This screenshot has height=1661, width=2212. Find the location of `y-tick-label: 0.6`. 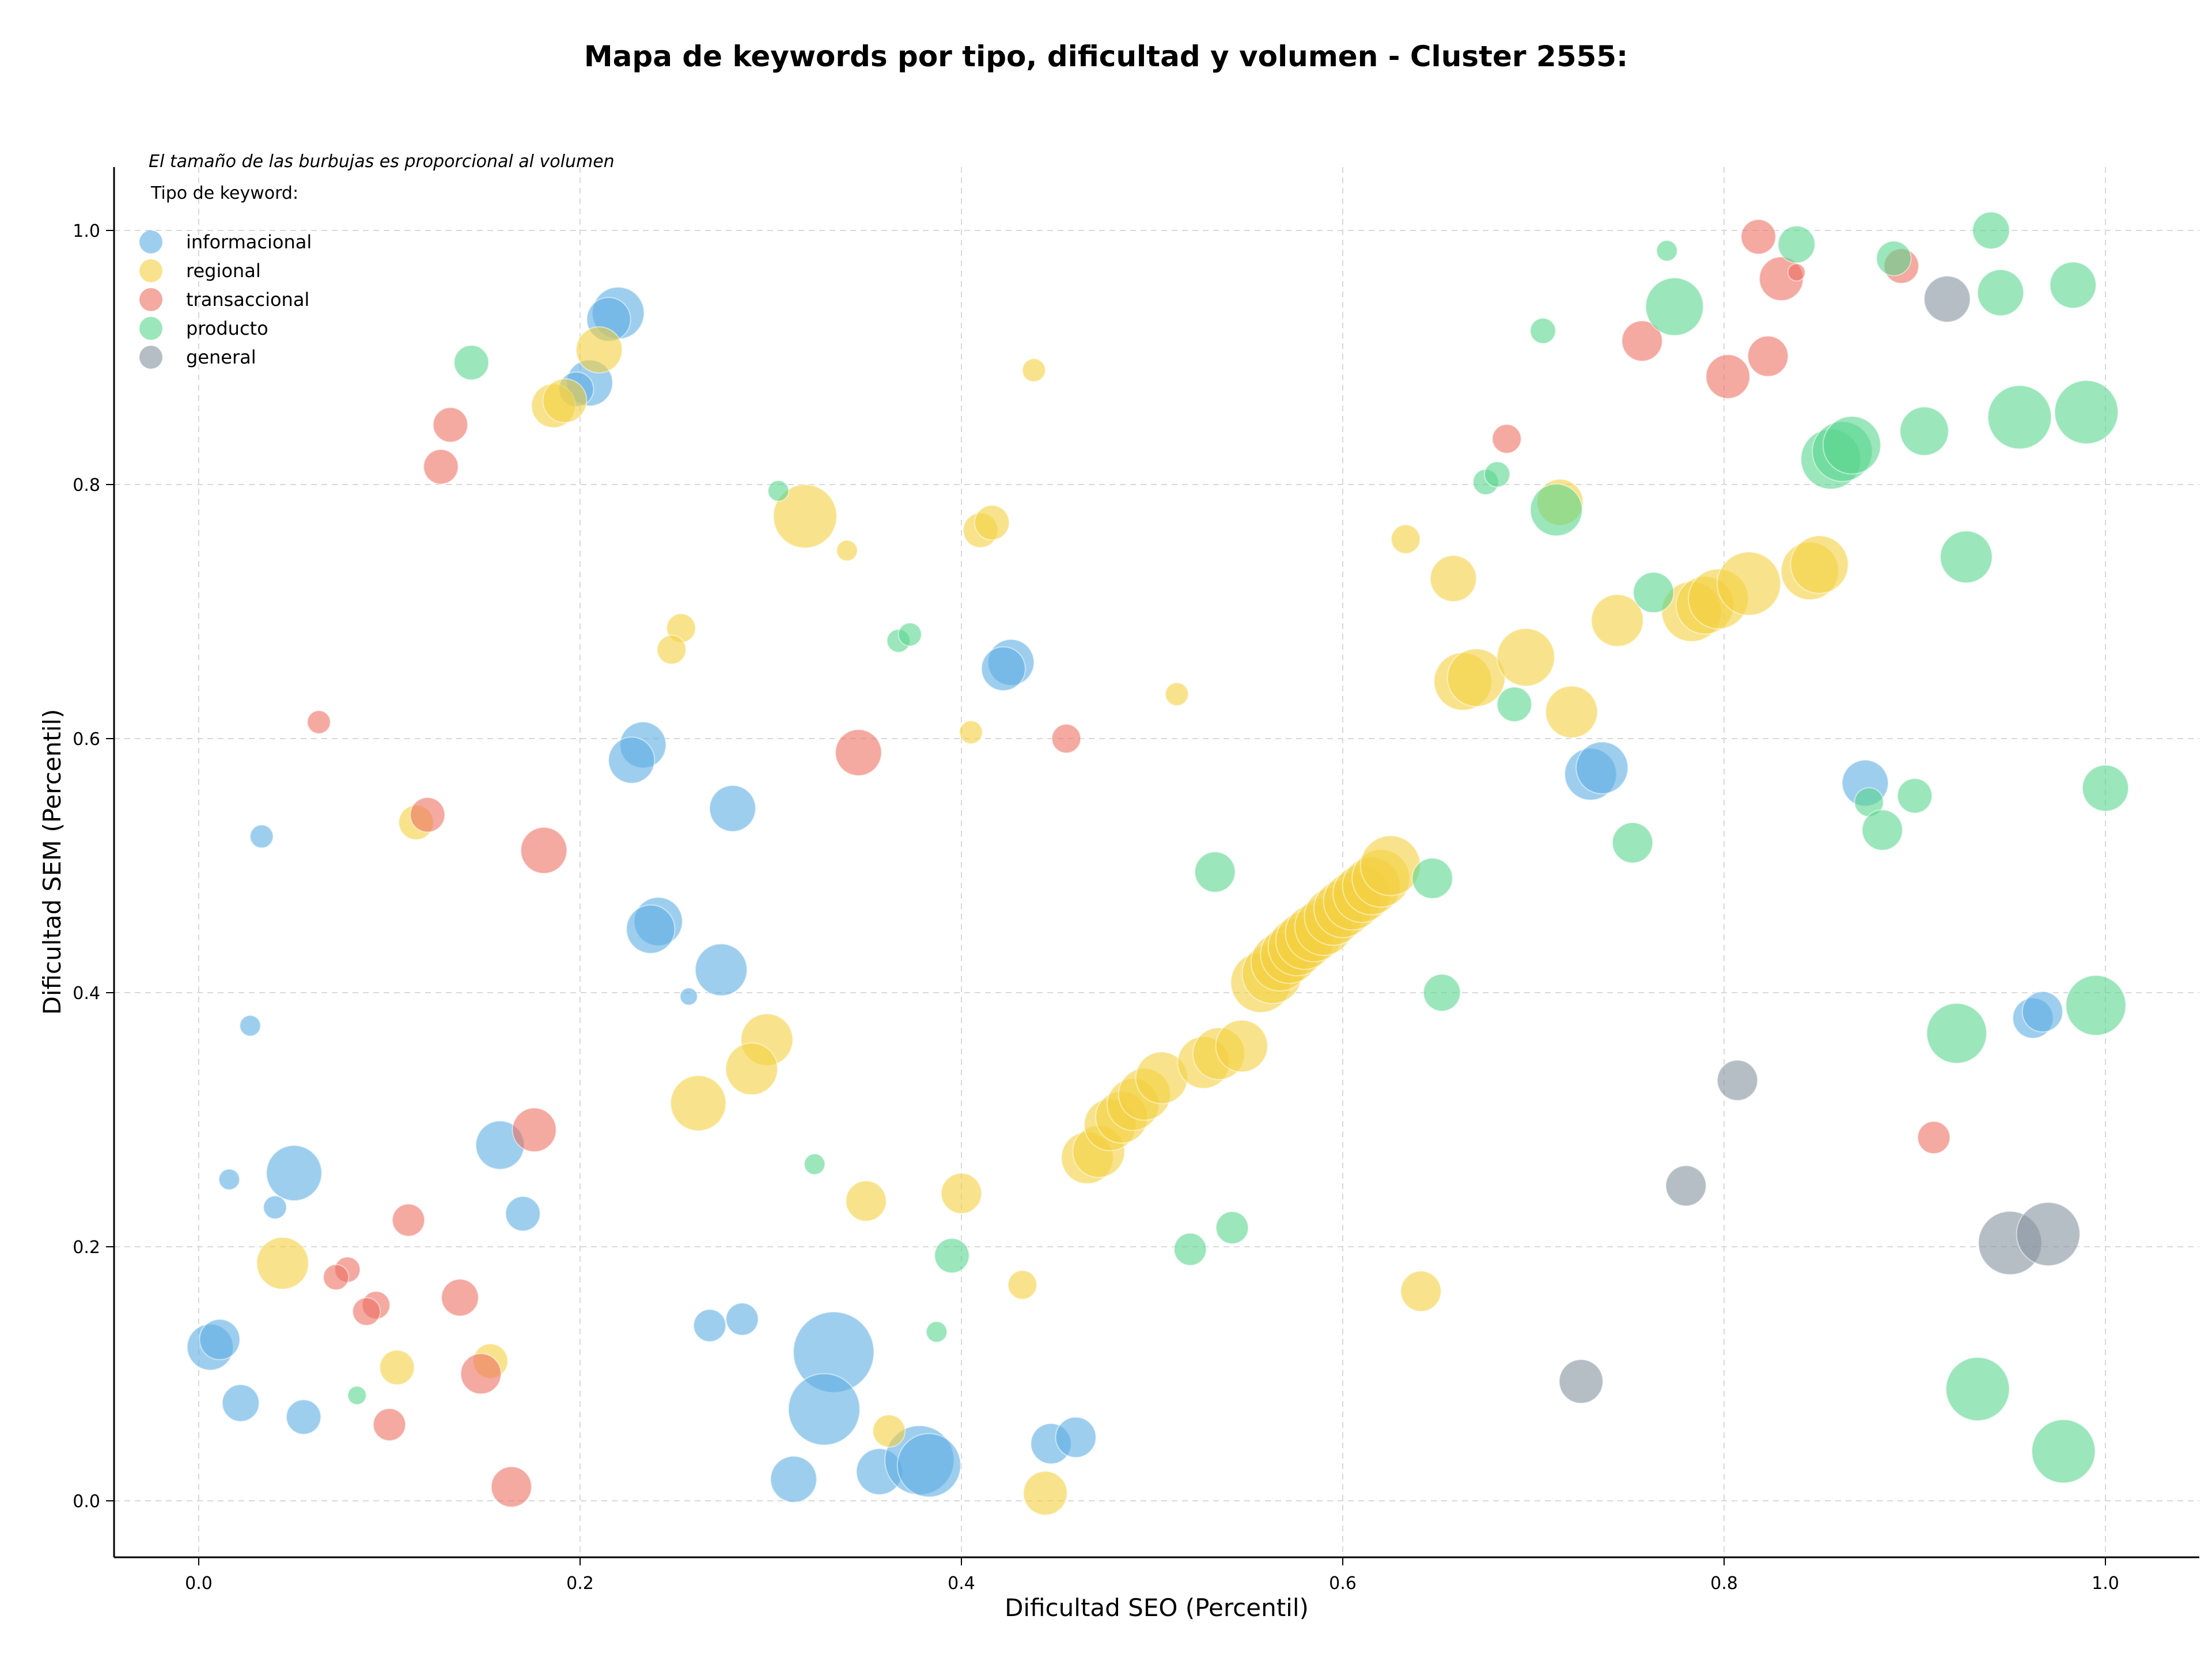

y-tick-label: 0.6 is located at coordinates (86, 739).